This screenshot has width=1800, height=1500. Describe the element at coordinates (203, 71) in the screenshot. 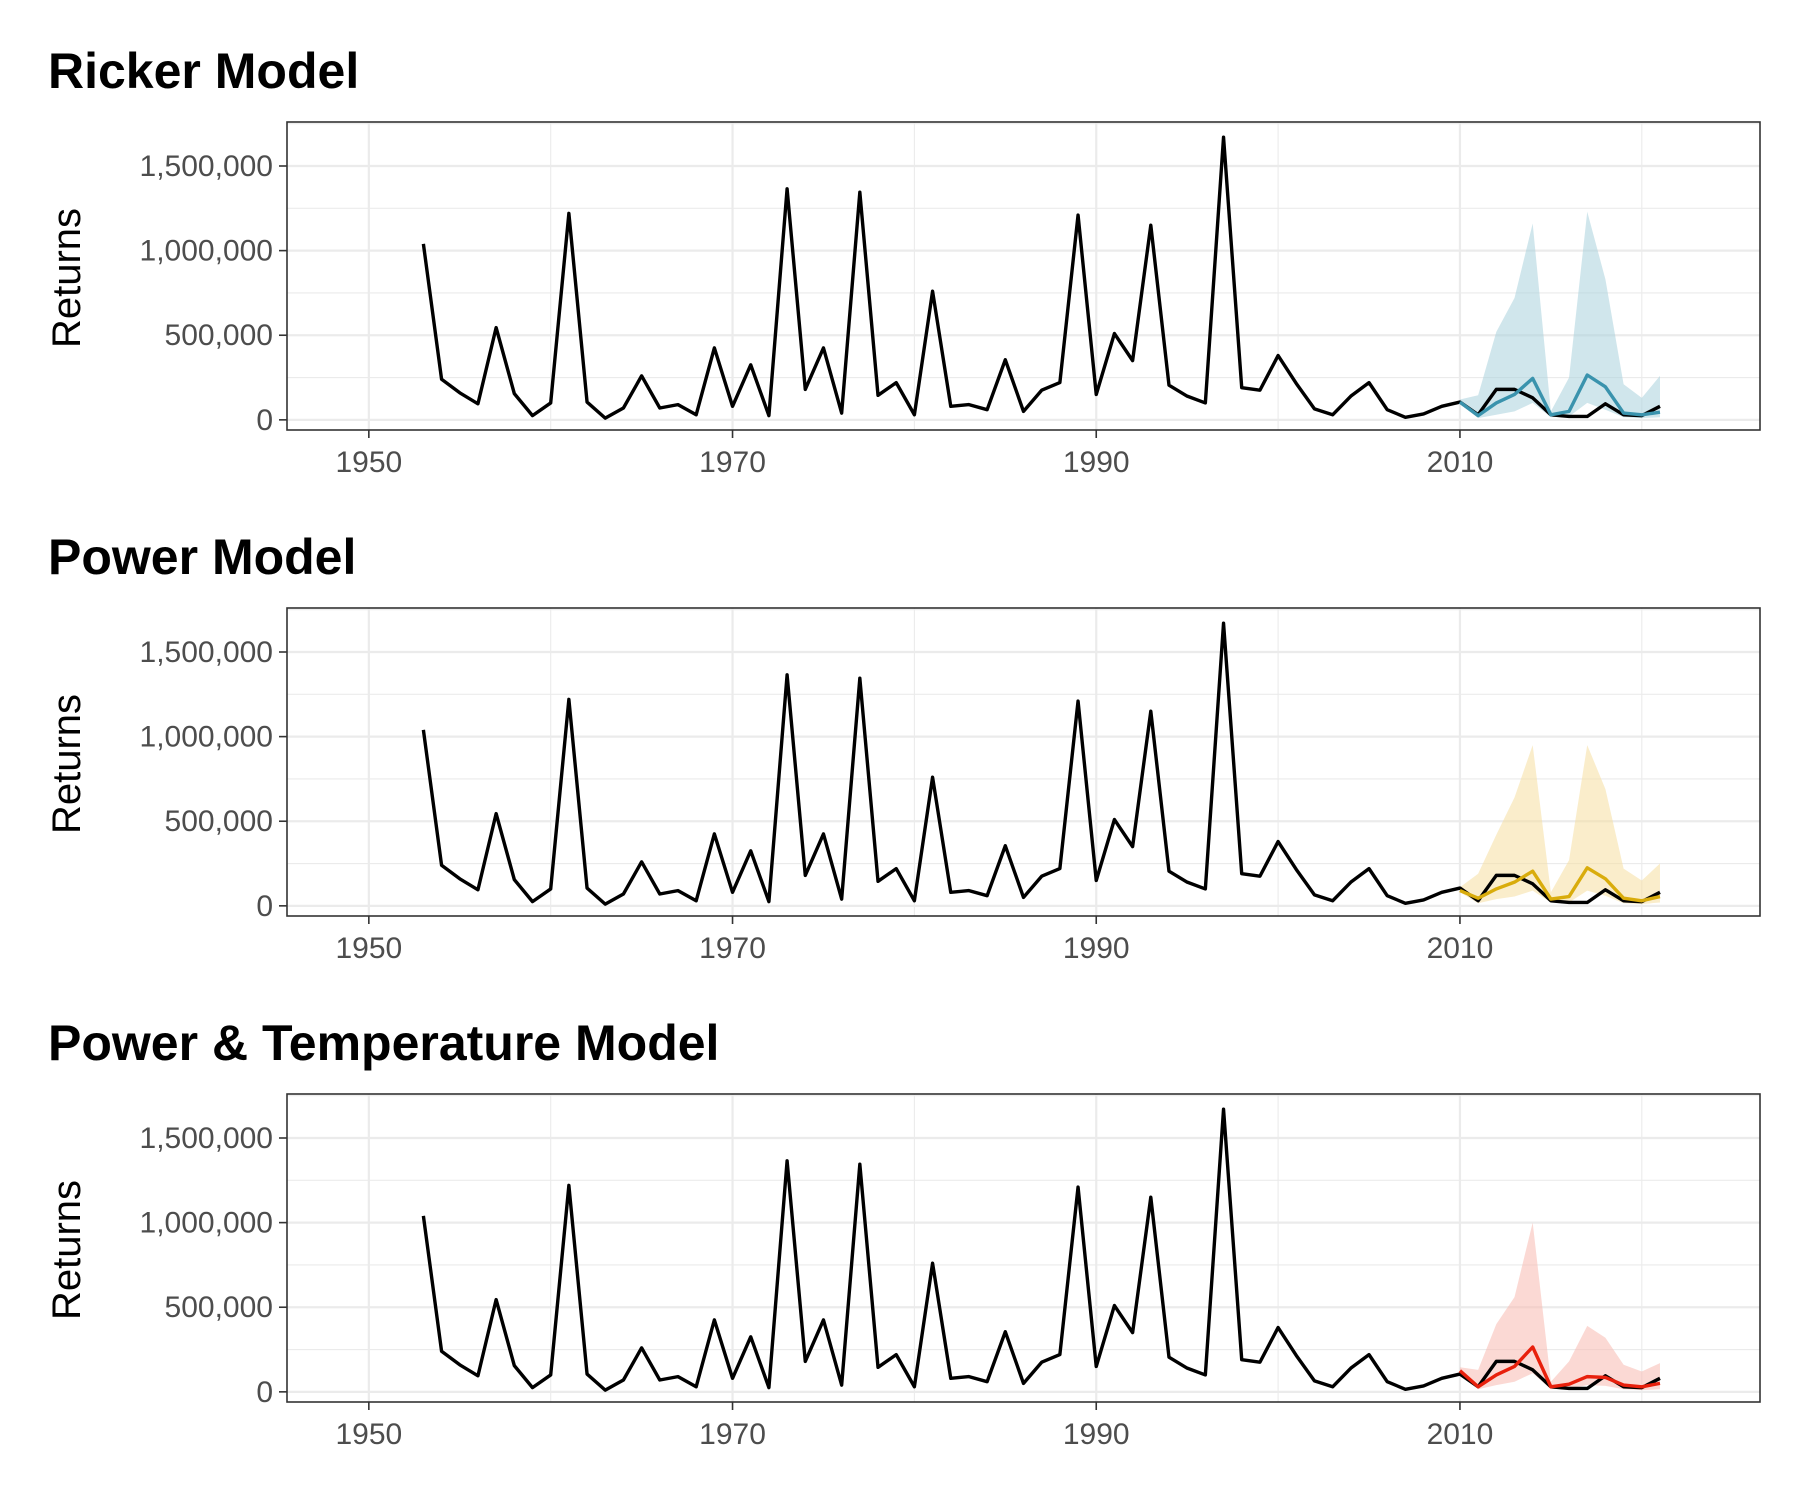

I see `panel-title: Ricker Model` at that location.